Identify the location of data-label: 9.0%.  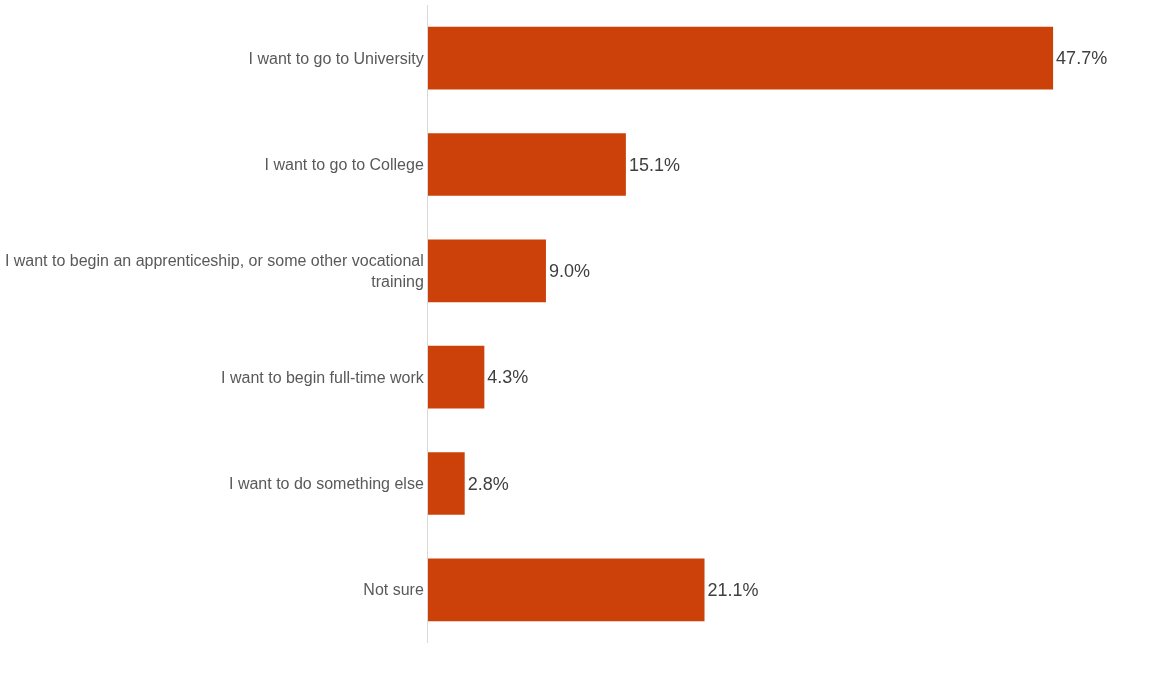
(569, 270).